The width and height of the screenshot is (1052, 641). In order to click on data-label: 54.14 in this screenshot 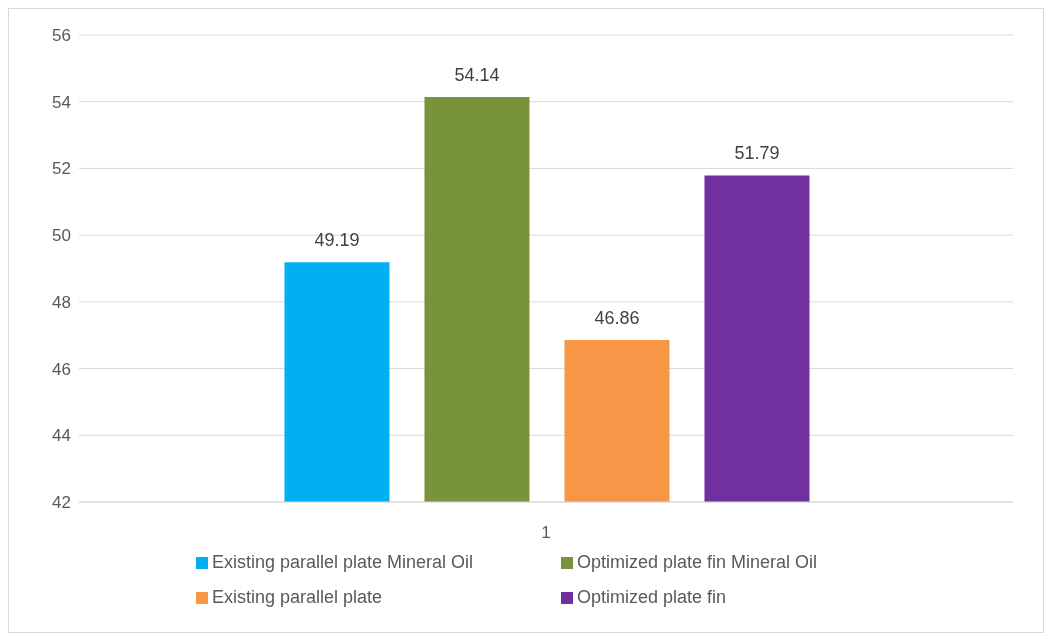, I will do `click(477, 75)`.